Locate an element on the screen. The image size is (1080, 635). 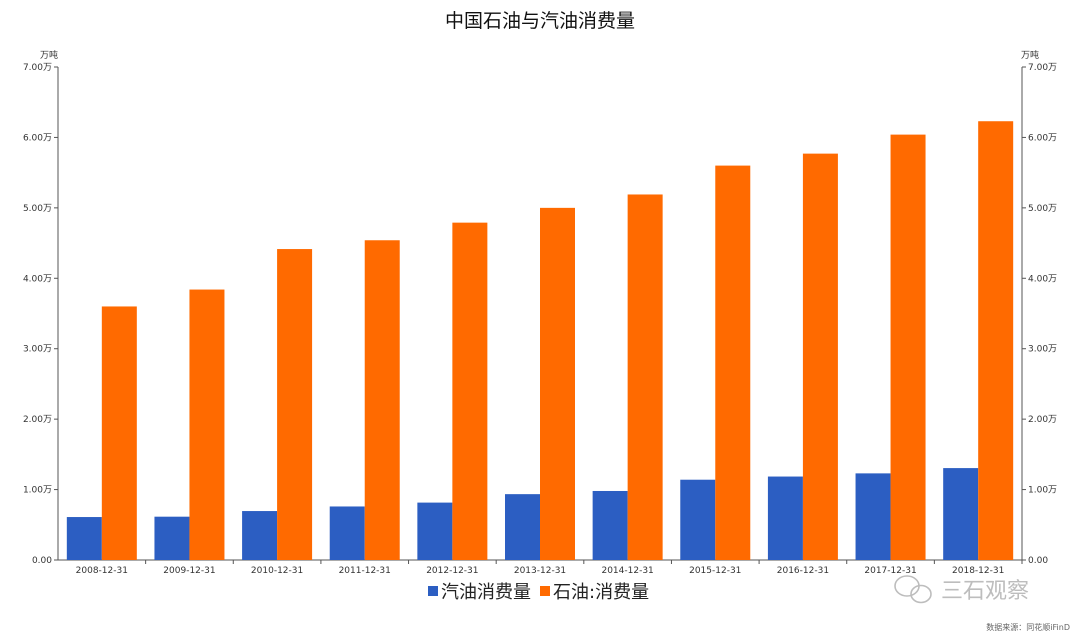
left-y-tick-label: 2.00万 is located at coordinates (37, 420).